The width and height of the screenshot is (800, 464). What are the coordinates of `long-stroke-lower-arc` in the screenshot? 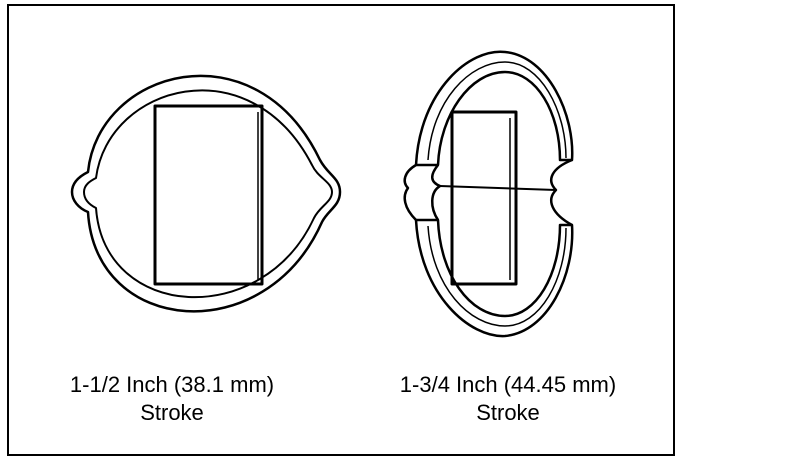 It's located at (494, 278).